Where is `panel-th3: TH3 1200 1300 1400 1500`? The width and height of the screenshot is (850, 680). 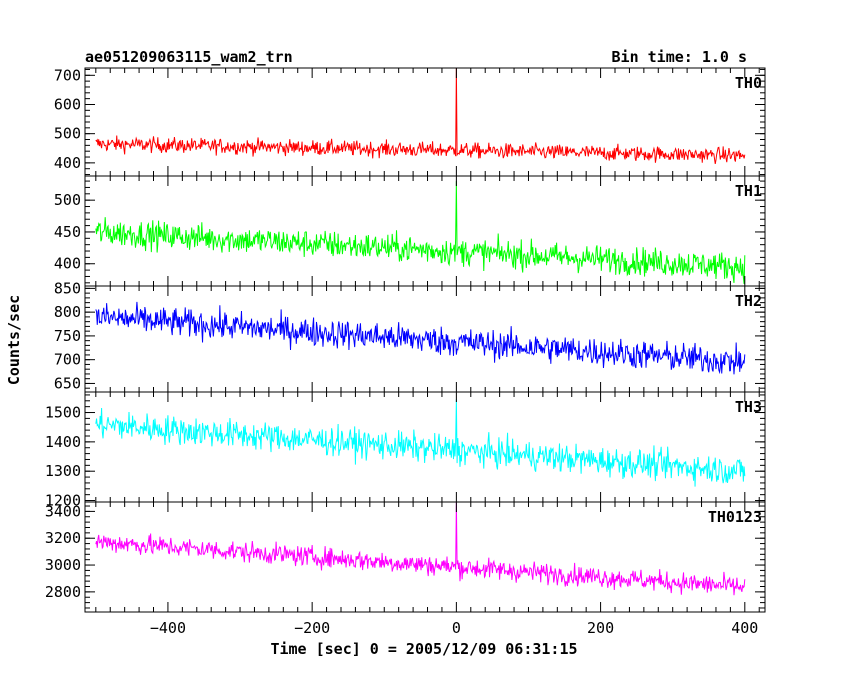 panel-th3: TH3 1200 1300 1400 1500 is located at coordinates (405, 450).